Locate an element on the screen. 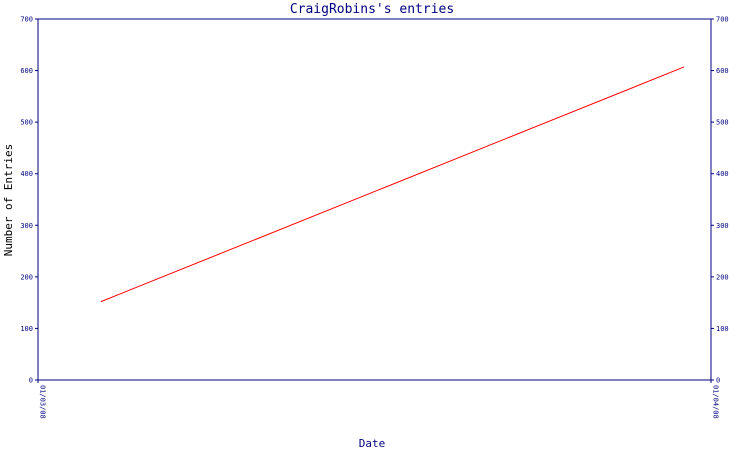  y-tick-label-left: 700 is located at coordinates (26, 20).